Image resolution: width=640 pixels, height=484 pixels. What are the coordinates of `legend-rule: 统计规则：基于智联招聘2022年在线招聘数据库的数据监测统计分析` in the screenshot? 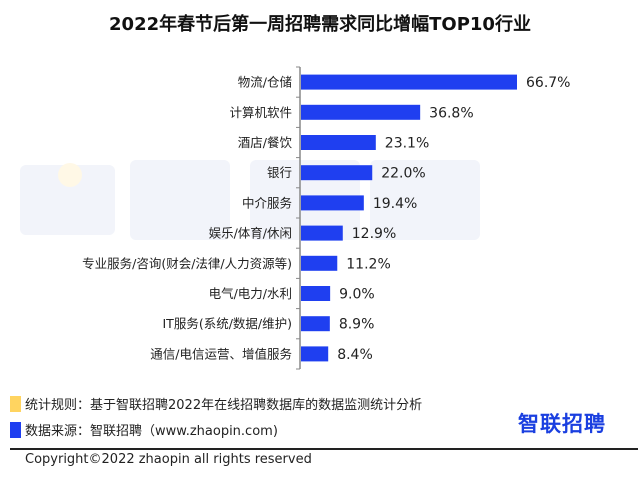 It's located at (216, 403).